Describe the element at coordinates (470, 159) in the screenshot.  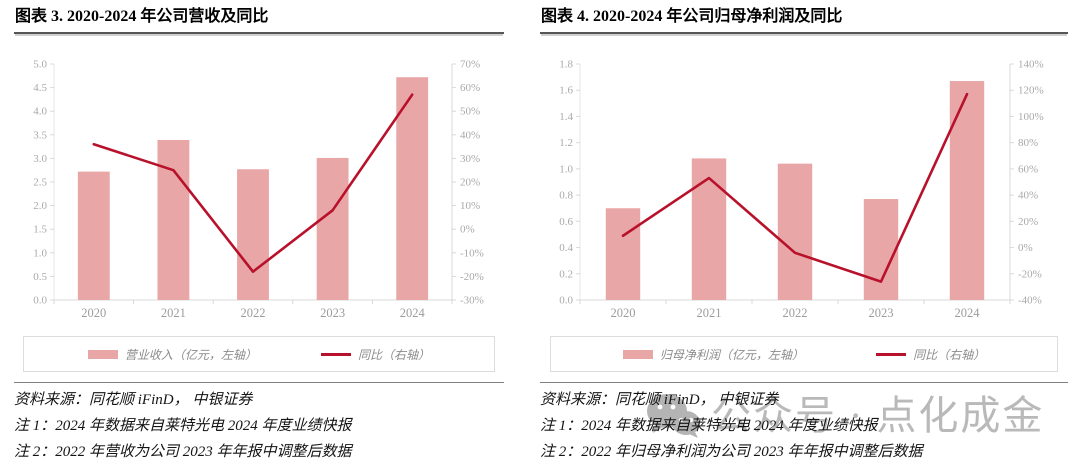
I see `svg-text: 30%` at that location.